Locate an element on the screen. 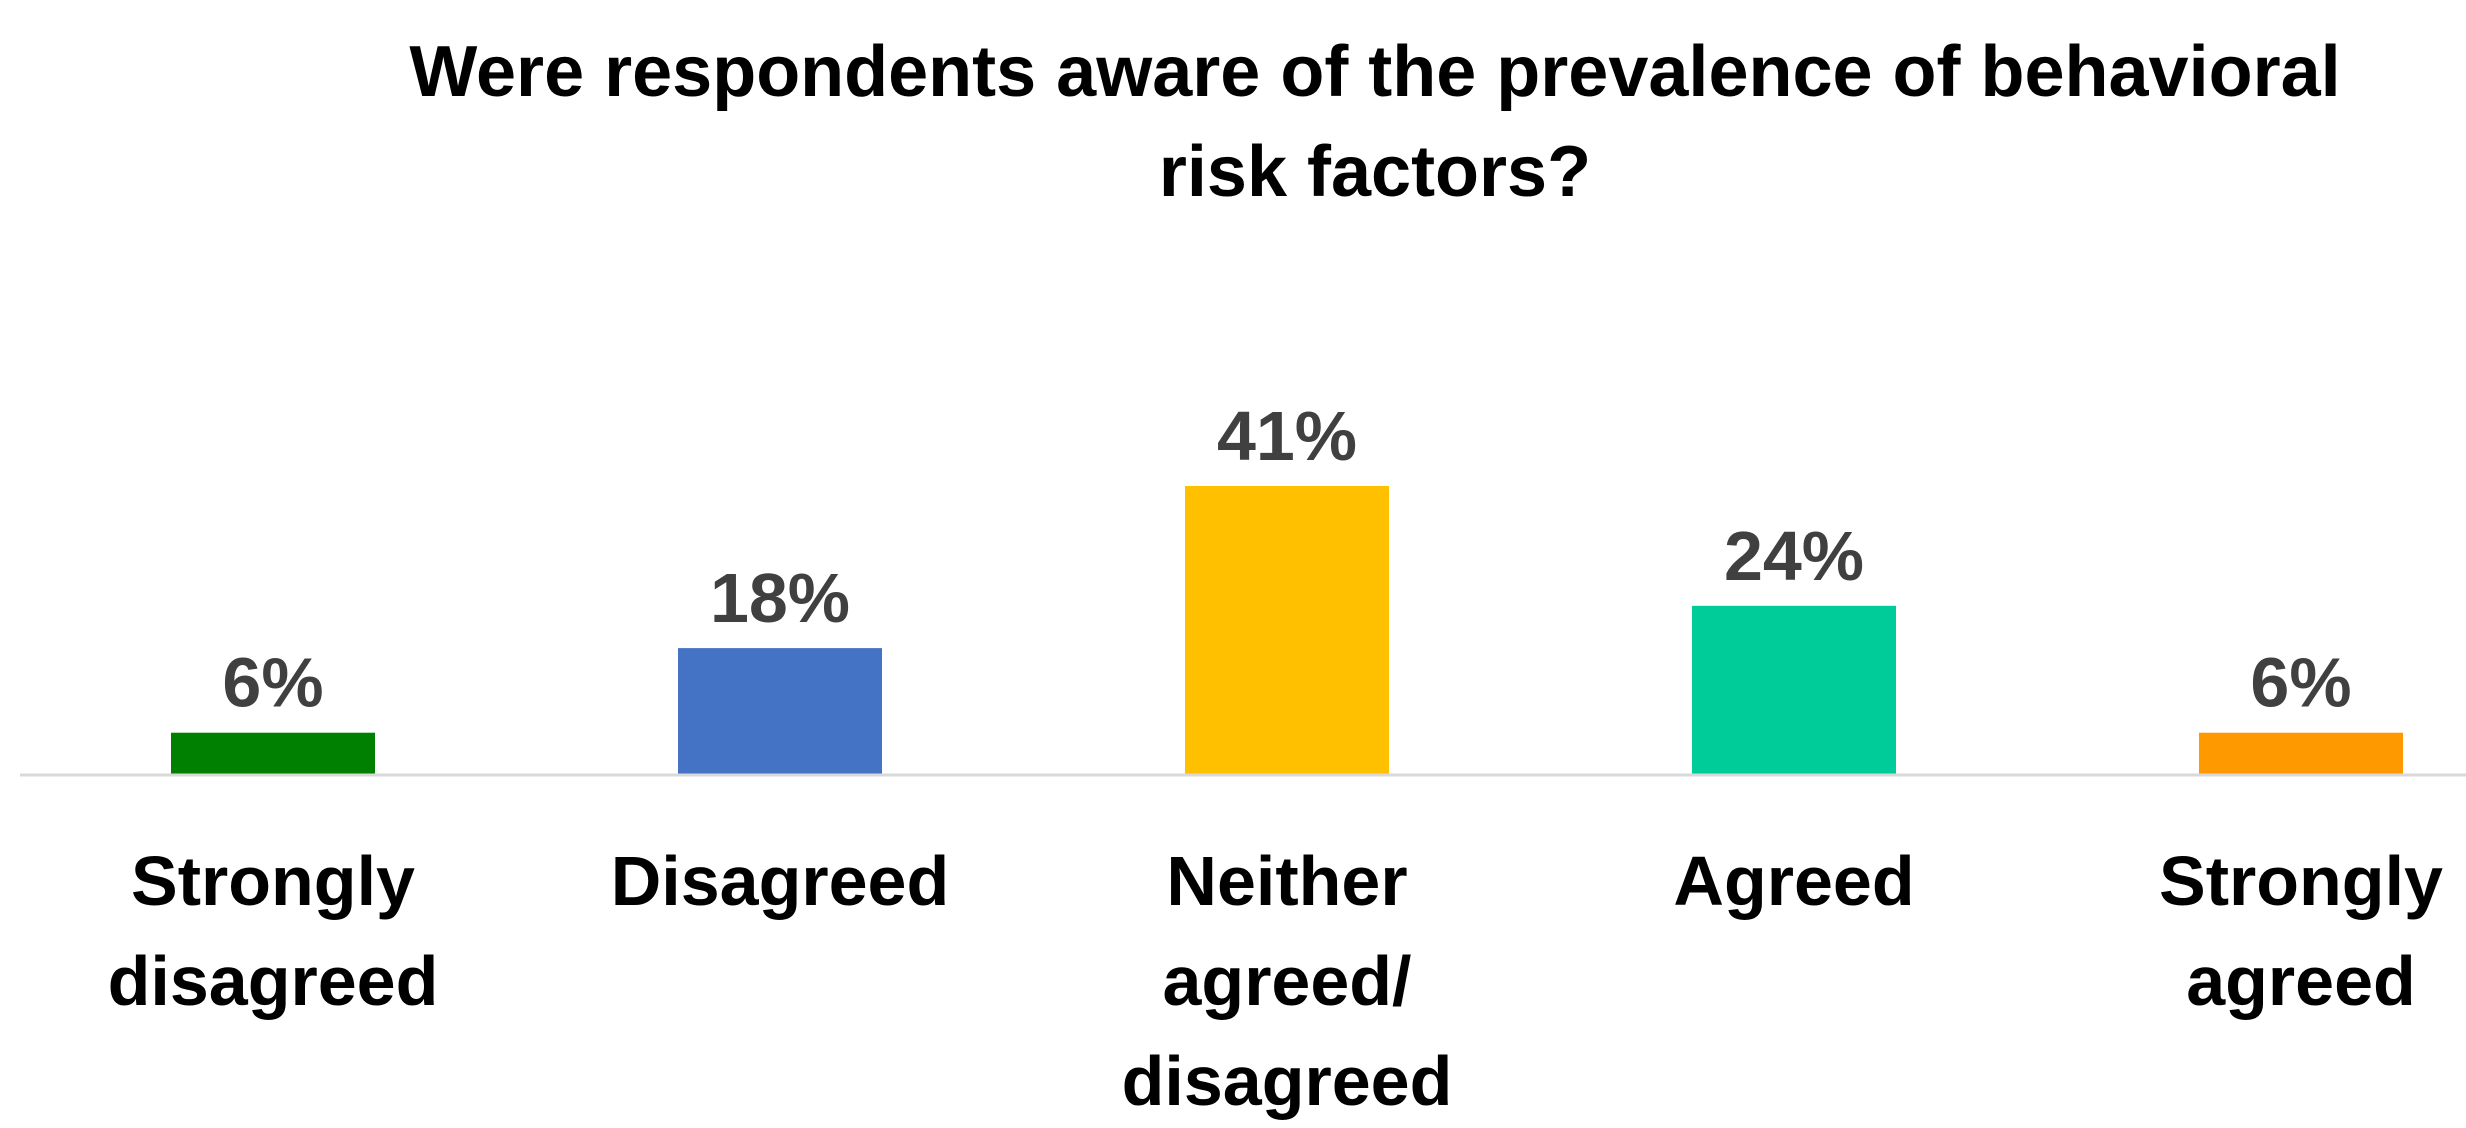 The width and height of the screenshot is (2466, 1128). category-label-3-line-2: agreed/ is located at coordinates (1287, 981).